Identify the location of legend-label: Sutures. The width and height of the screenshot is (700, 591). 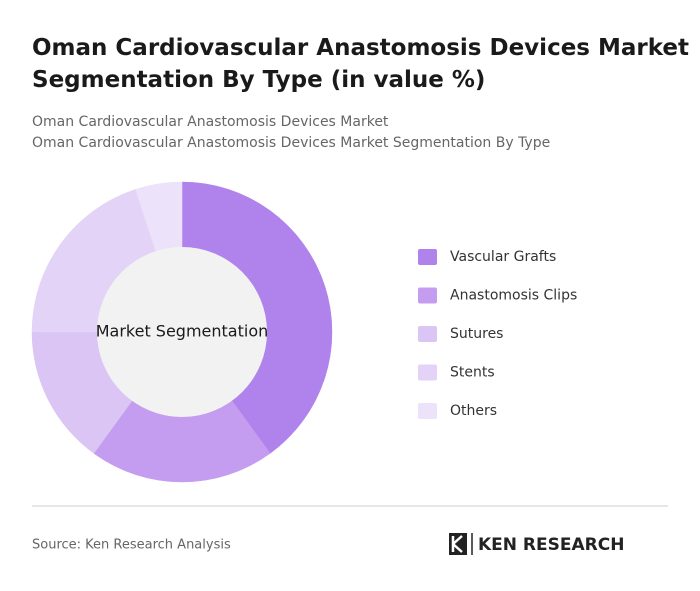
(476, 334).